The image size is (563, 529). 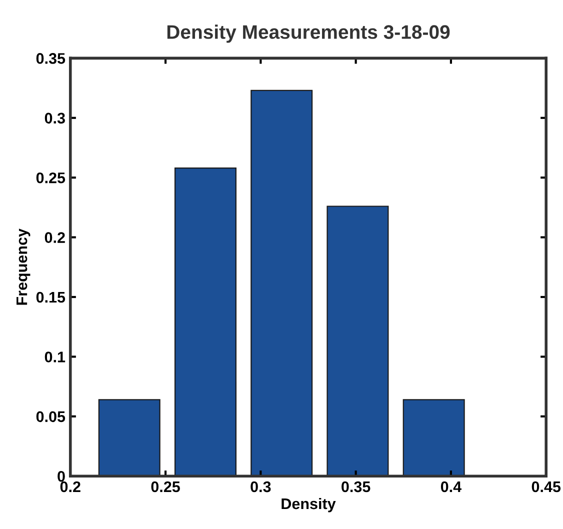 What do you see at coordinates (356, 486) in the screenshot?
I see `x-tick-label: 0.35` at bounding box center [356, 486].